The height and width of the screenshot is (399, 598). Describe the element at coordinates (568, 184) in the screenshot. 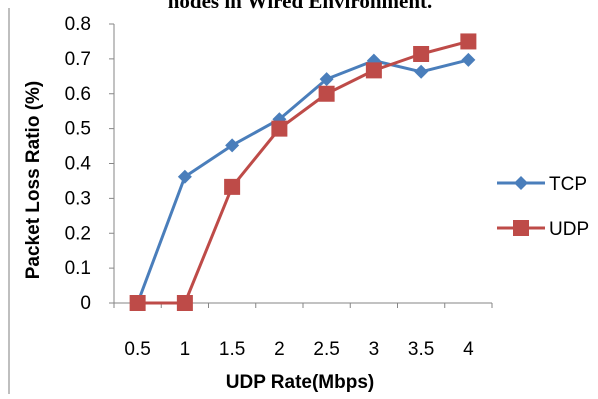

I see `legend-label-tcp: TCP` at that location.